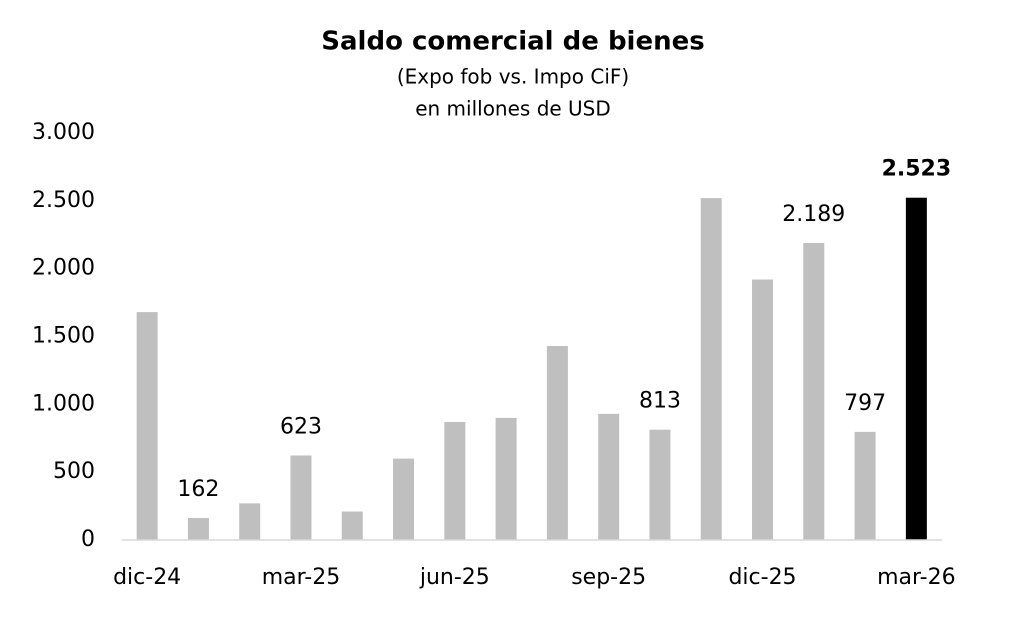  Describe the element at coordinates (762, 577) in the screenshot. I see `x-tick-label: dic-25` at that location.